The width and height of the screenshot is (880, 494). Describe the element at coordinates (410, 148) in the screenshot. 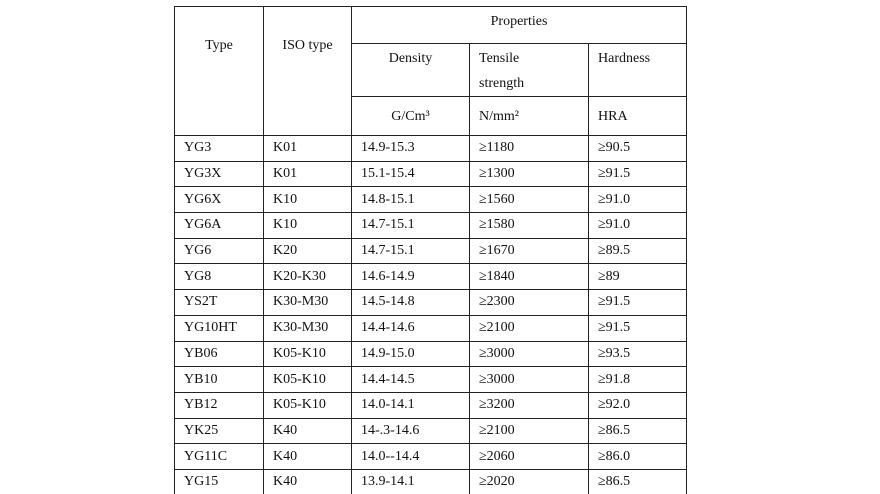

I see `cell-density: 14.9-15.3` at that location.